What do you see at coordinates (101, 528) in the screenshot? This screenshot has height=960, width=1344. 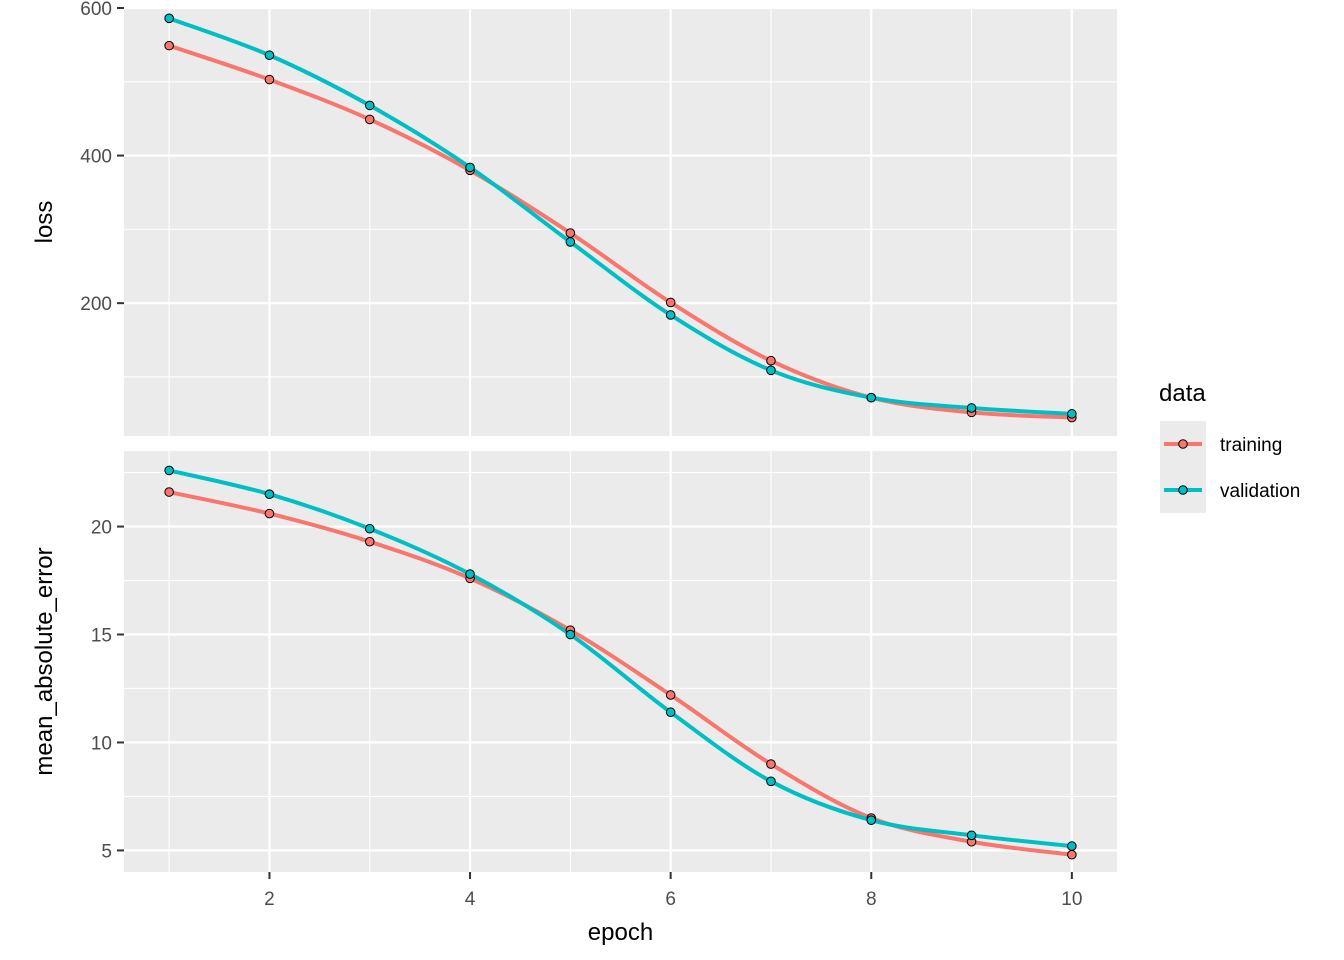 I see `y-tick-label: 20` at bounding box center [101, 528].